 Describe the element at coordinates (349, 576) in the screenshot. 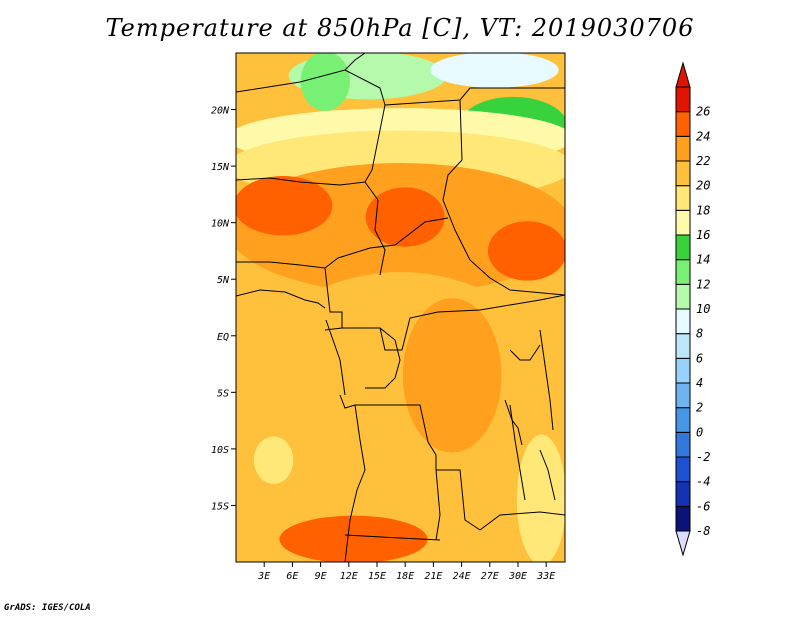

I see `lon-tick-label: 12E` at that location.